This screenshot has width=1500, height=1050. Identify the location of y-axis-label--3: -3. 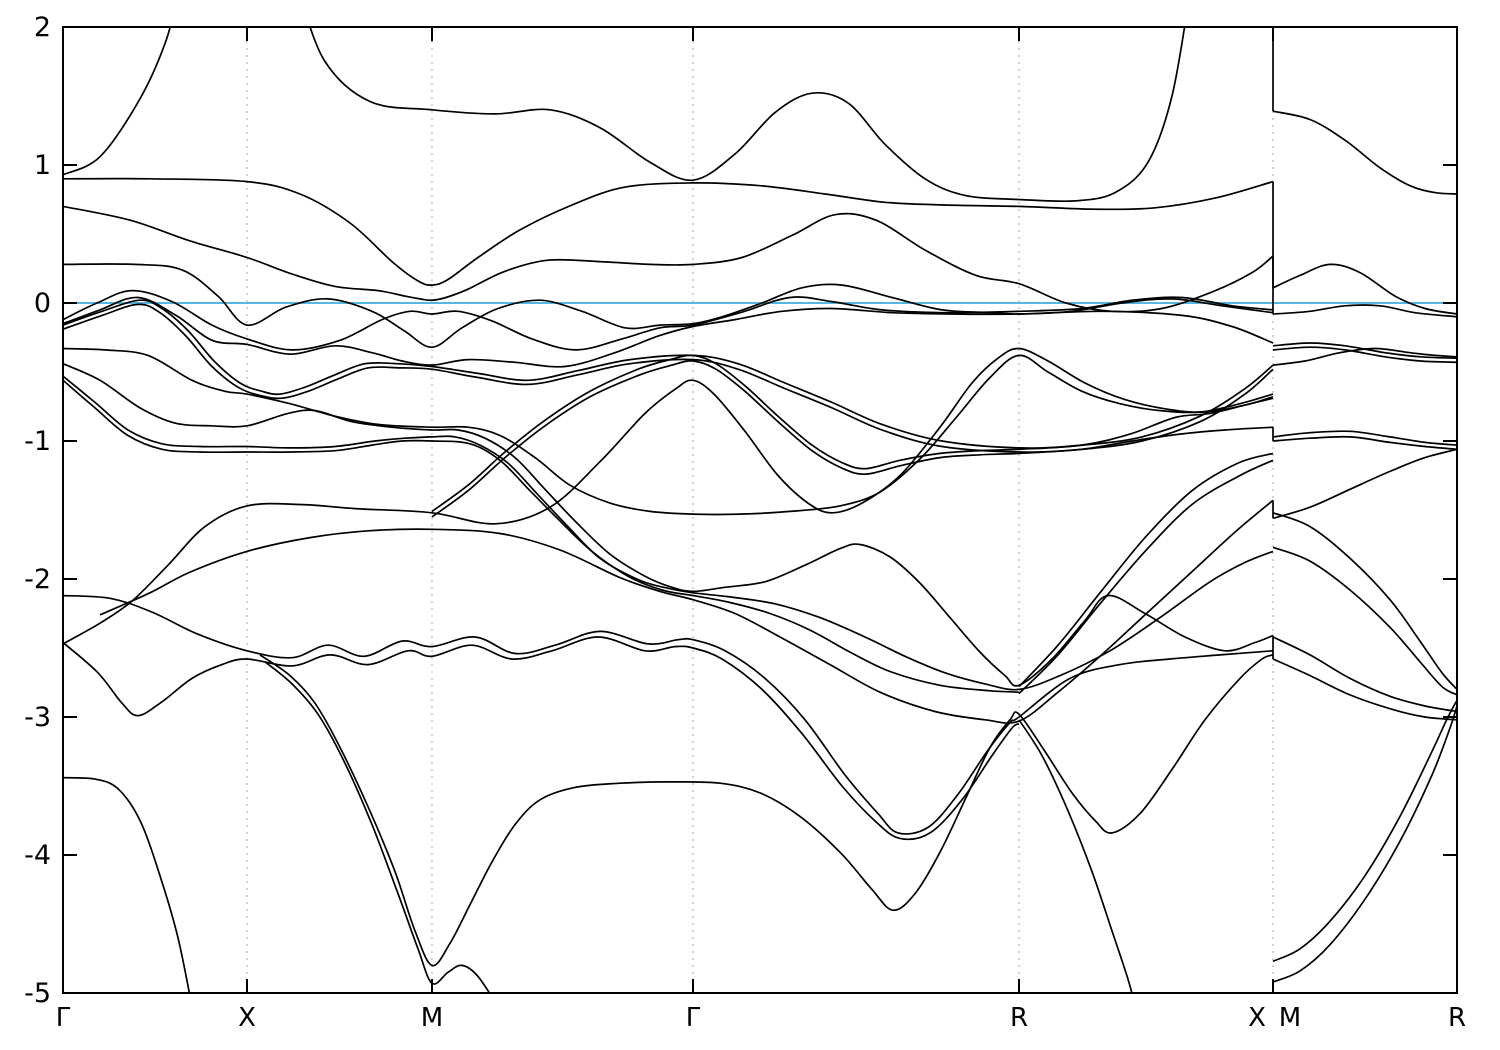
(37, 717).